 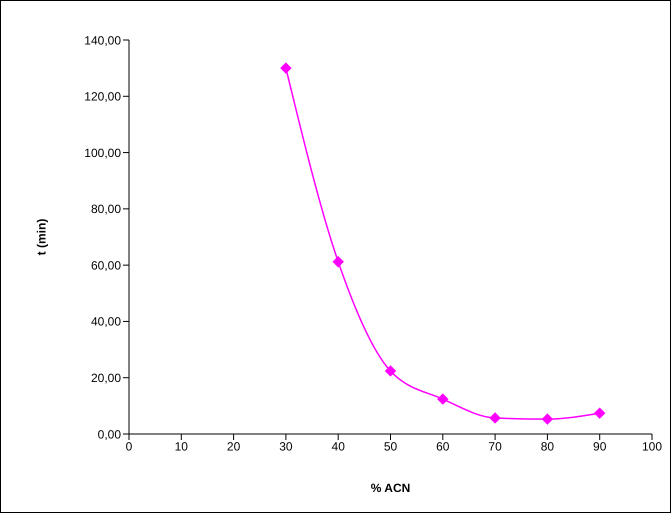 What do you see at coordinates (129, 447) in the screenshot?
I see `x-tick-label: 0` at bounding box center [129, 447].